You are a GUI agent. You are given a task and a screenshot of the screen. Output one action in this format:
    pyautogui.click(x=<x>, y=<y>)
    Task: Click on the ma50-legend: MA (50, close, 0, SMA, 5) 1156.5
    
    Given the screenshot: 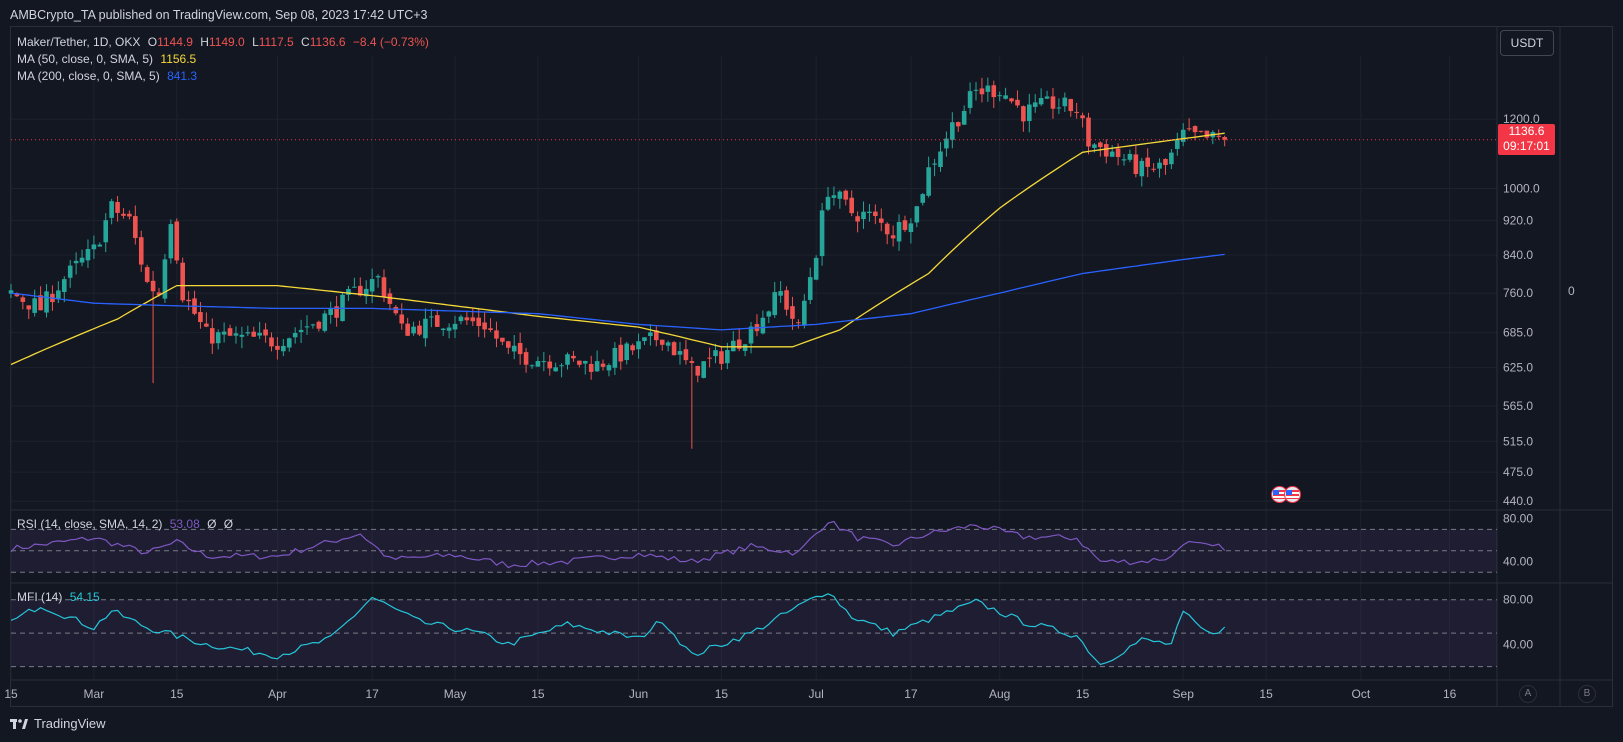 What is the action you would take?
    pyautogui.click(x=108, y=59)
    